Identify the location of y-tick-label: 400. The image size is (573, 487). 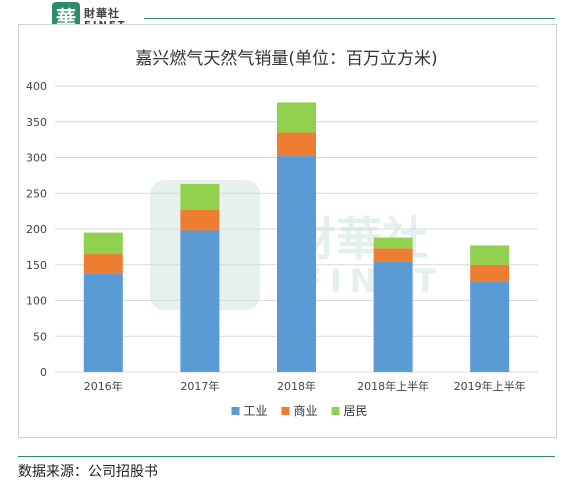
(36, 86).